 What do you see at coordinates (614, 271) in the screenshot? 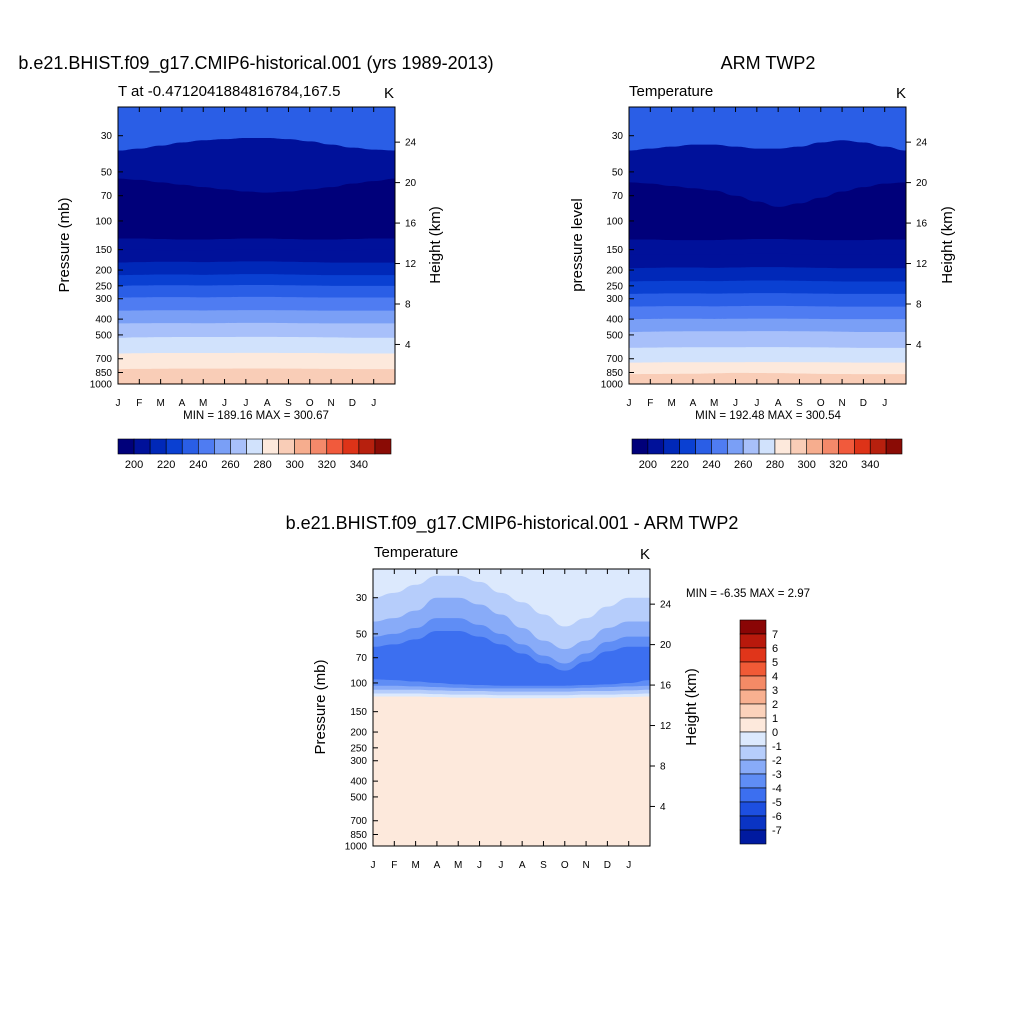
I see `y-tick-label: 200` at bounding box center [614, 271].